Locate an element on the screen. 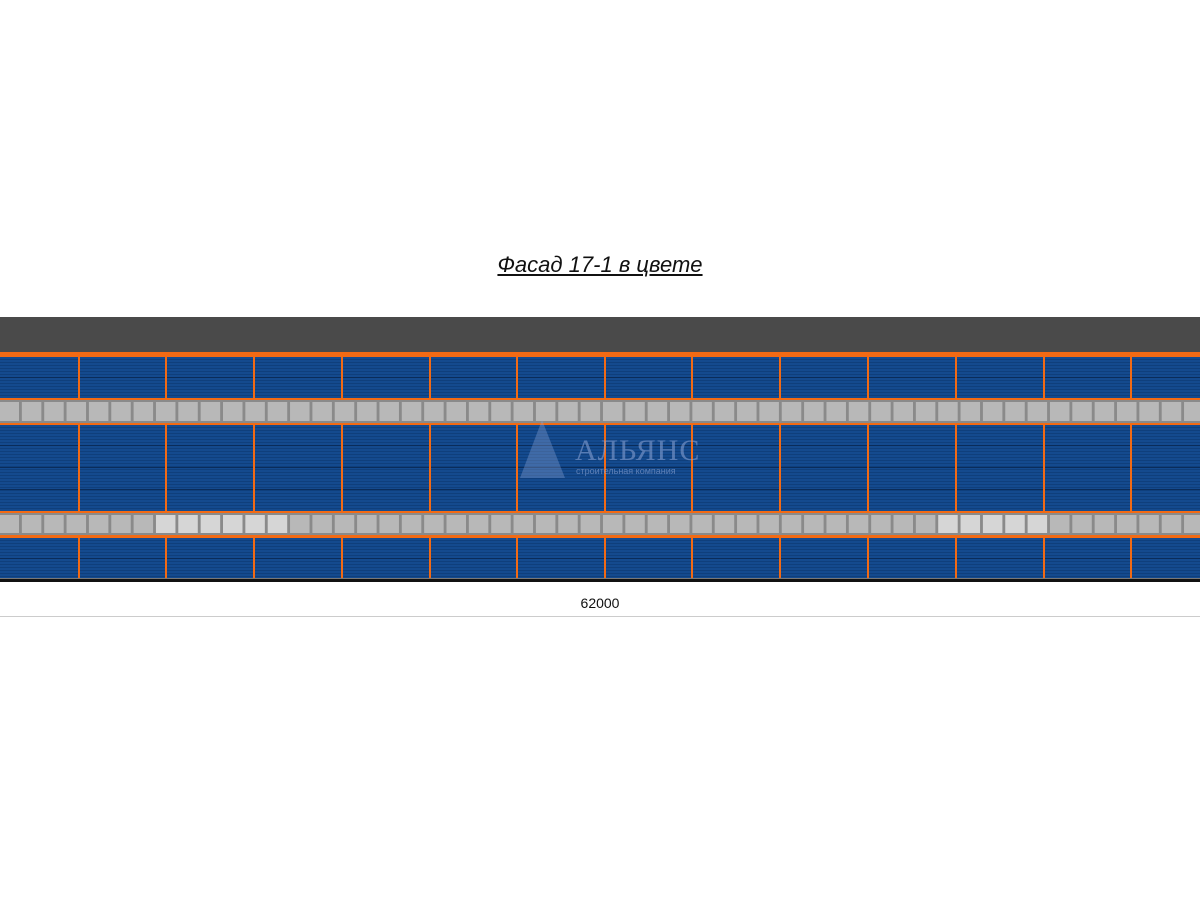 The image size is (1200, 900). ground-line is located at coordinates (600, 580).